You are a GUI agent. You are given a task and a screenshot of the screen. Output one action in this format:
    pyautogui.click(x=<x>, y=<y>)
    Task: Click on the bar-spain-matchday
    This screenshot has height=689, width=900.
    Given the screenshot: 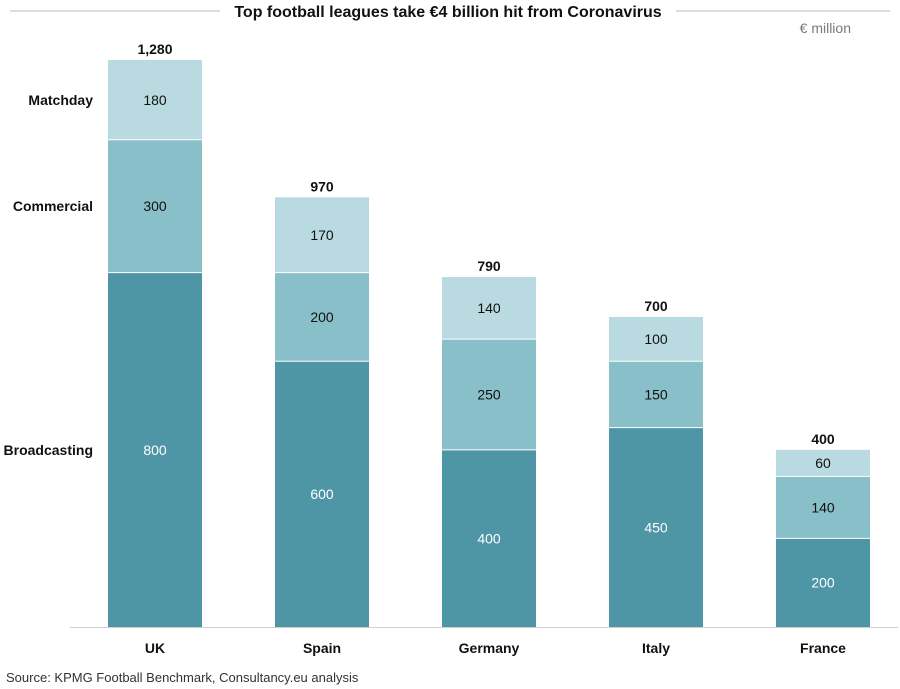 What is the action you would take?
    pyautogui.click(x=322, y=235)
    